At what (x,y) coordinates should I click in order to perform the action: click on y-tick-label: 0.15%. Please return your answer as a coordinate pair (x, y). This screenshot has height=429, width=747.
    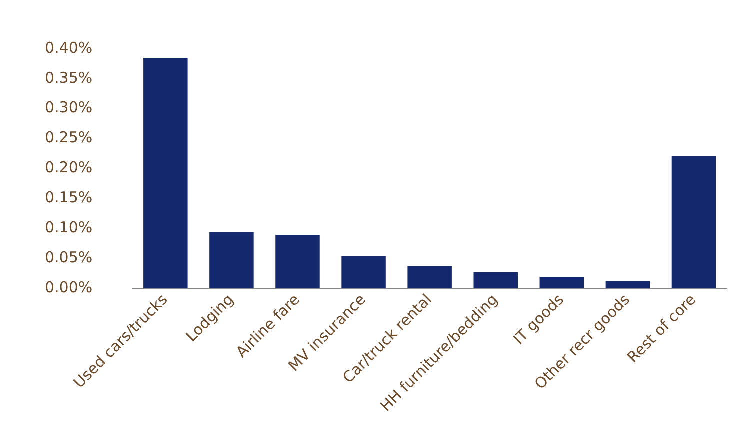
    Looking at the image, I should click on (68, 197).